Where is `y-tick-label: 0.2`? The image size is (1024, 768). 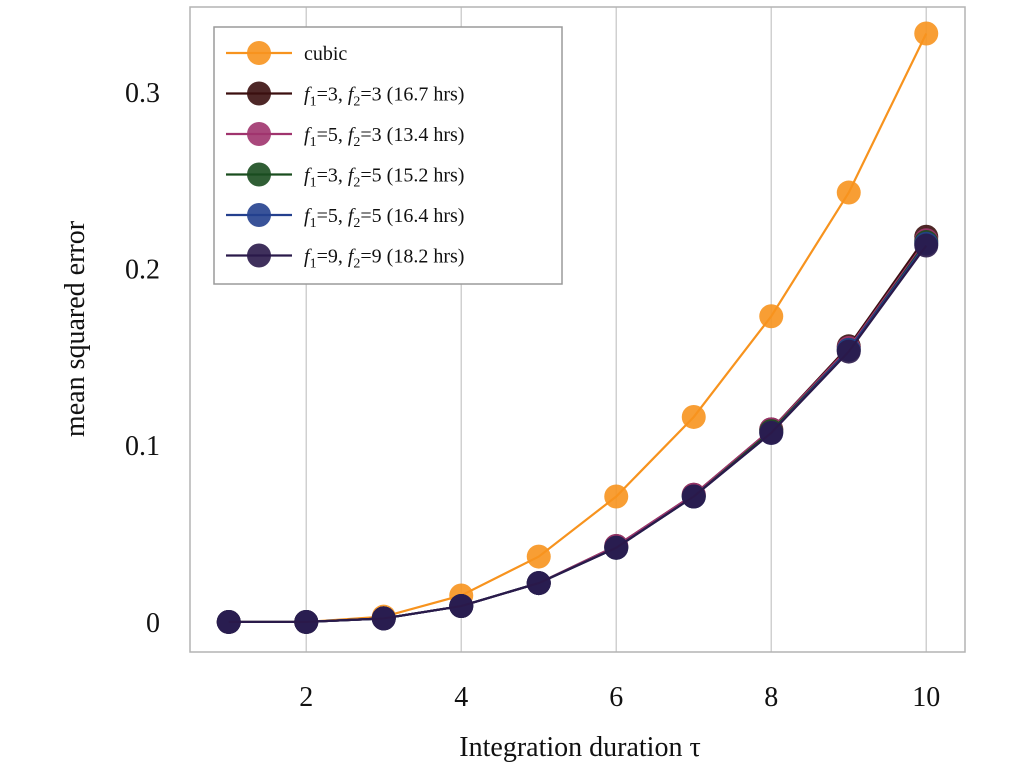 y-tick-label: 0.2 is located at coordinates (142, 270).